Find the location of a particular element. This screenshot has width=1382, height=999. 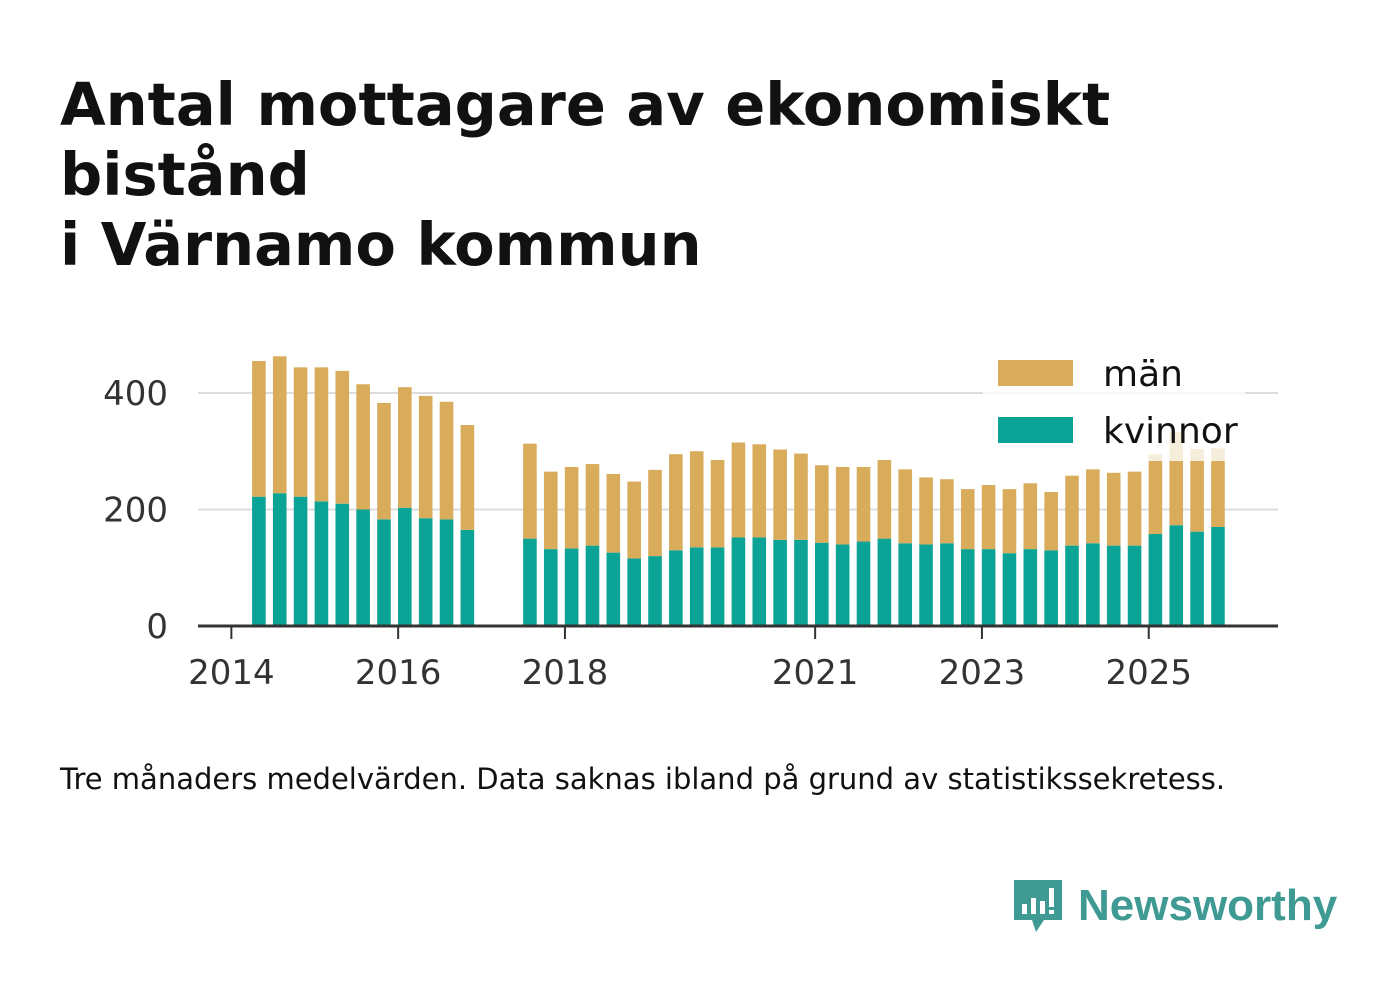

x-tick-label: 2025 is located at coordinates (1148, 673).